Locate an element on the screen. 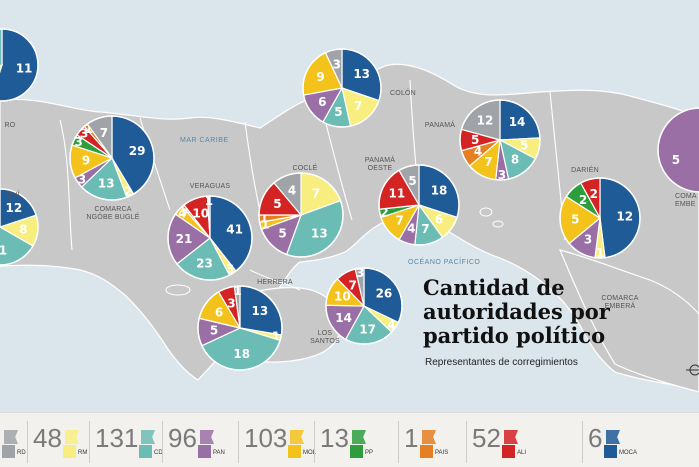 The height and width of the screenshot is (467, 699). pie-label-panamaoeste-ali: 11 is located at coordinates (397, 194).